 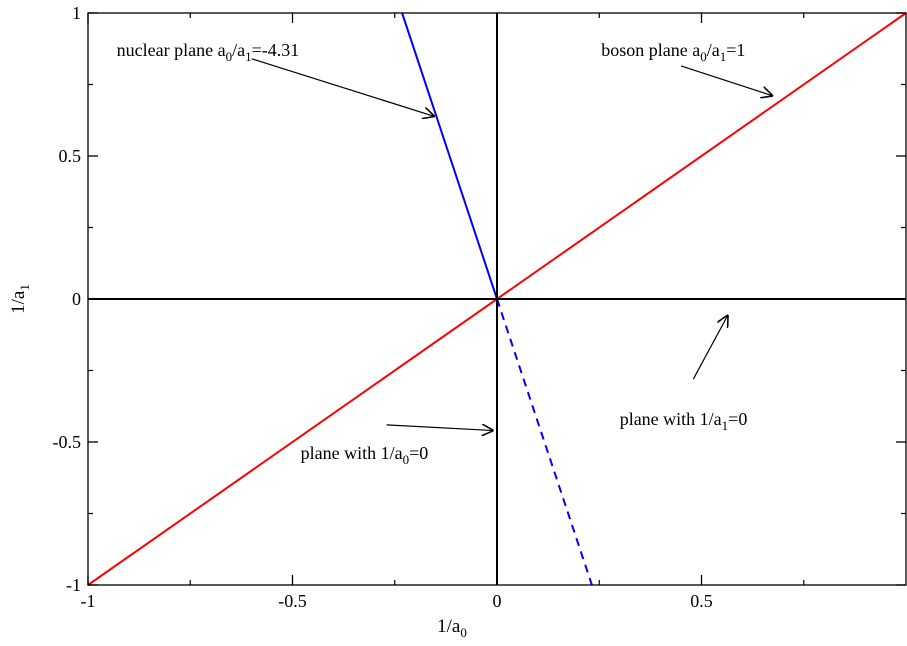 What do you see at coordinates (88, 601) in the screenshot?
I see `x-tick-label: -1` at bounding box center [88, 601].